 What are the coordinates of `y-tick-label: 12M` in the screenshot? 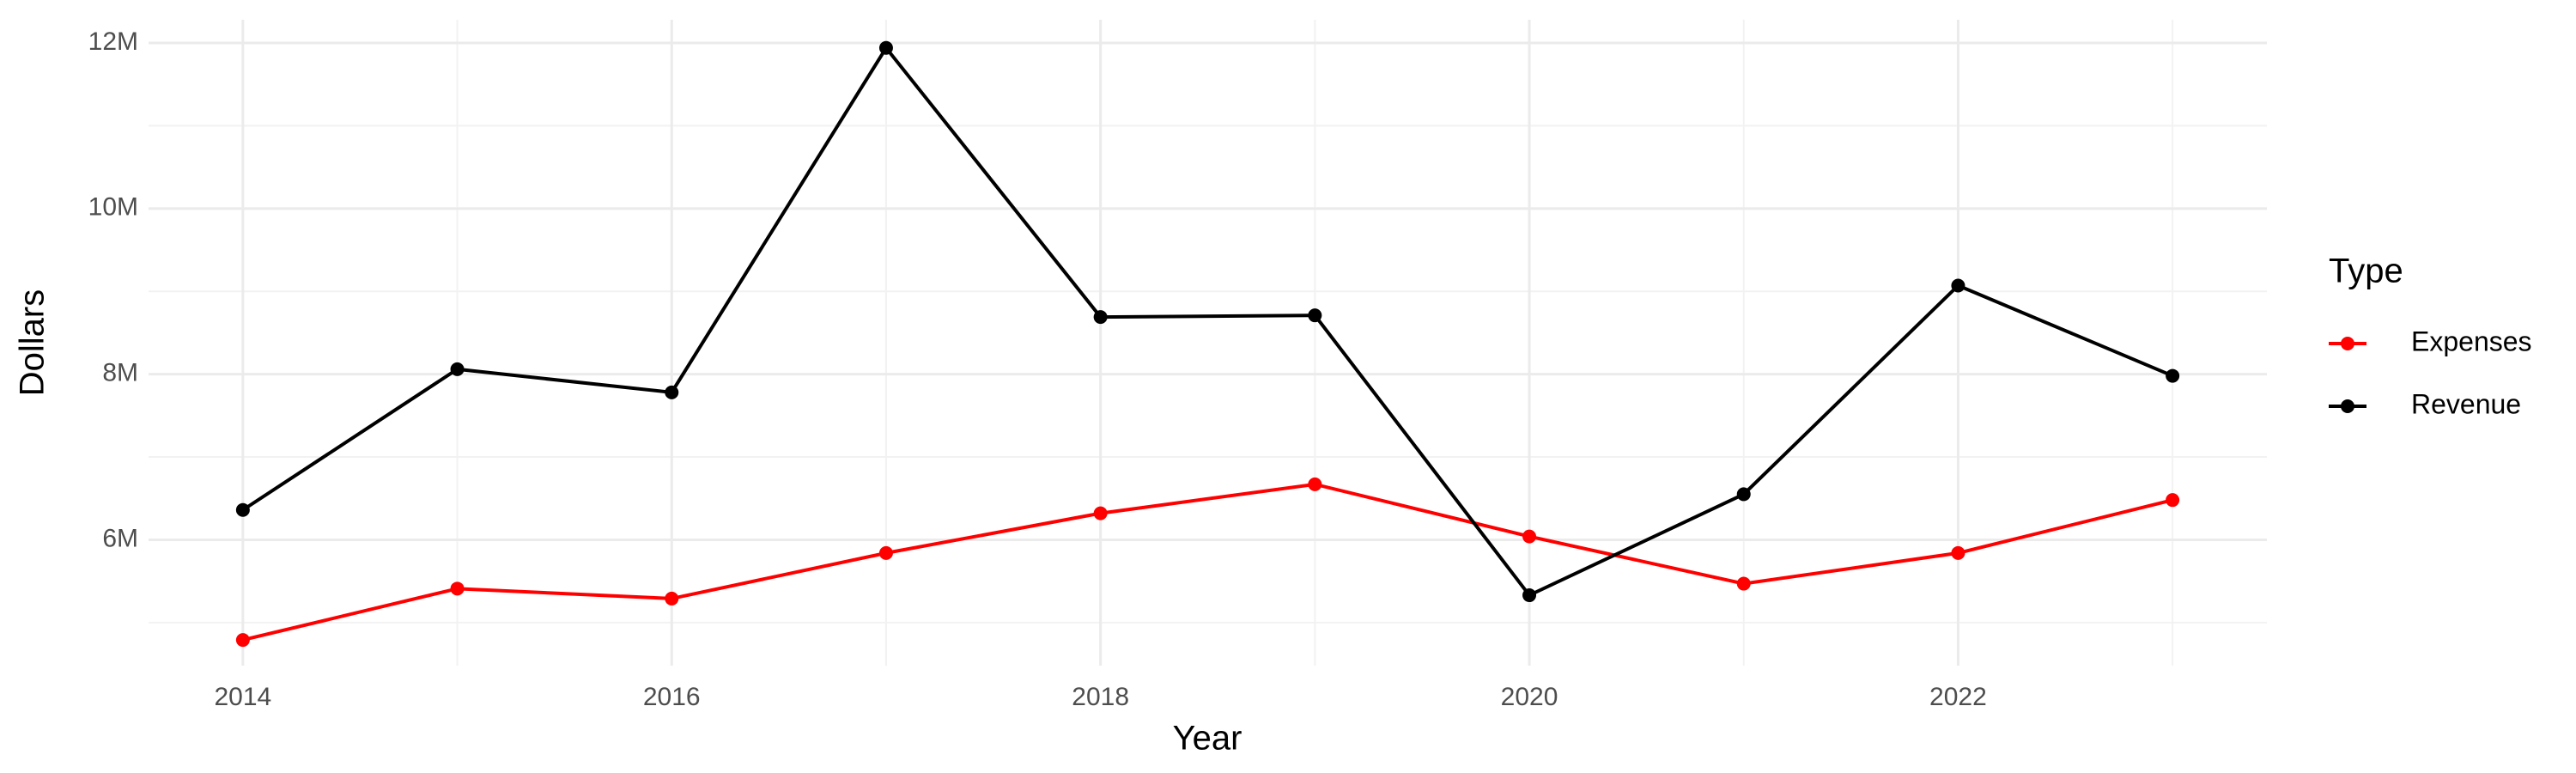 It's located at (113, 41).